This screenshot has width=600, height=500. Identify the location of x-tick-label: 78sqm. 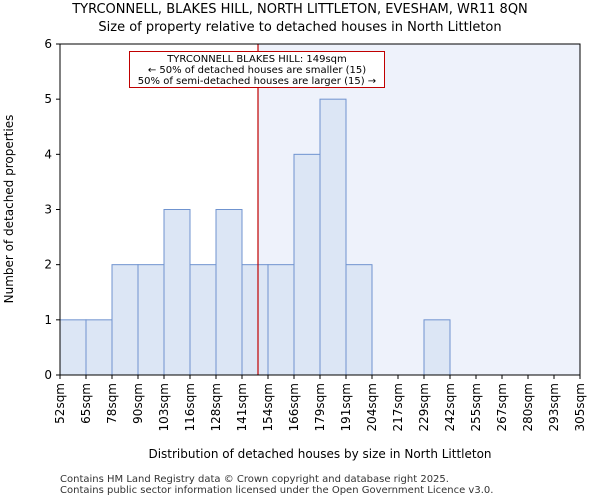
(112, 403).